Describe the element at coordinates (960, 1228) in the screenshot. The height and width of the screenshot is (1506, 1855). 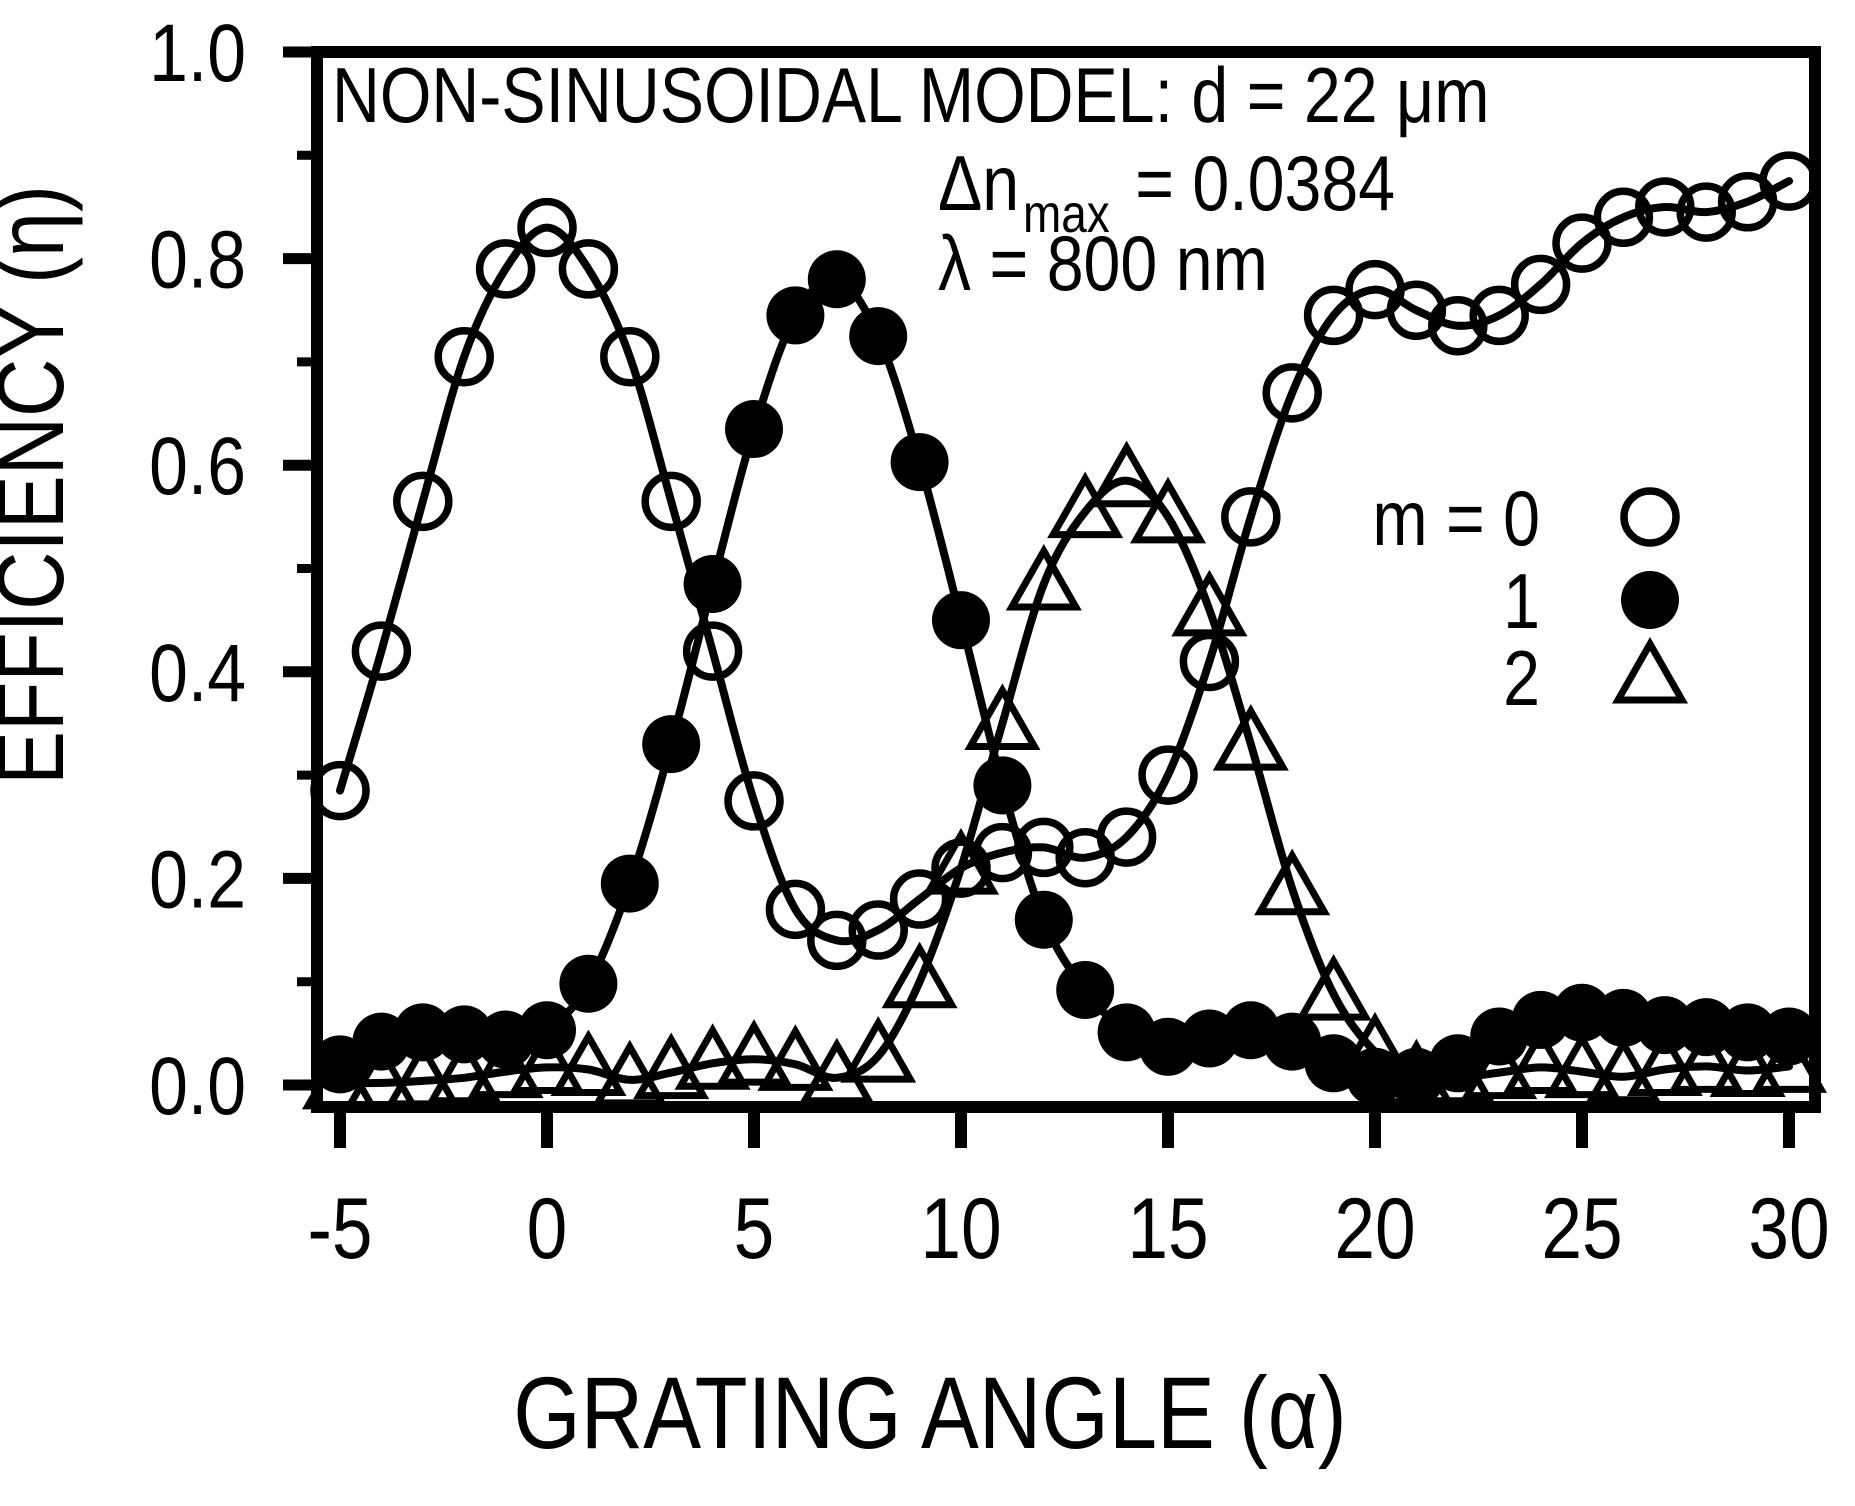
I see `x-tick-label: 10` at that location.